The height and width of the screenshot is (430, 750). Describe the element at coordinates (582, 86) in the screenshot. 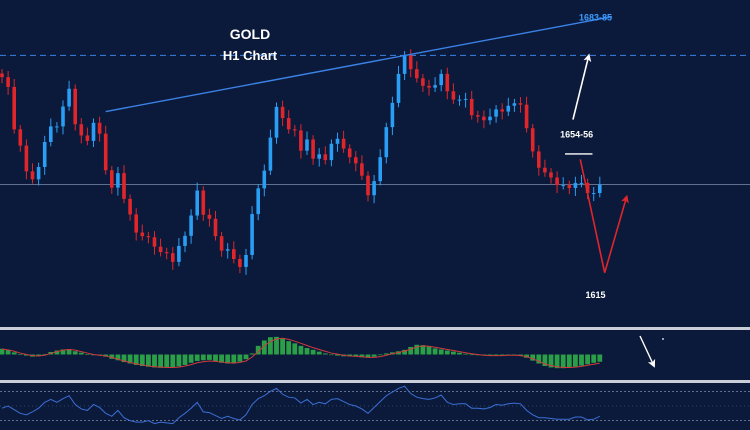

I see `arrow-up` at that location.